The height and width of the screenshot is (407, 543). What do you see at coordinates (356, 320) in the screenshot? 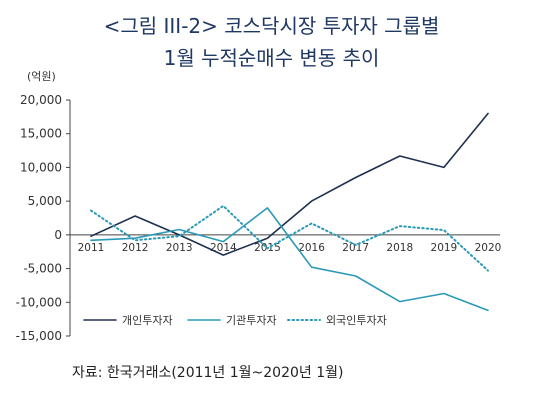
I see `legend-label-3: 외국인투자자` at bounding box center [356, 320].